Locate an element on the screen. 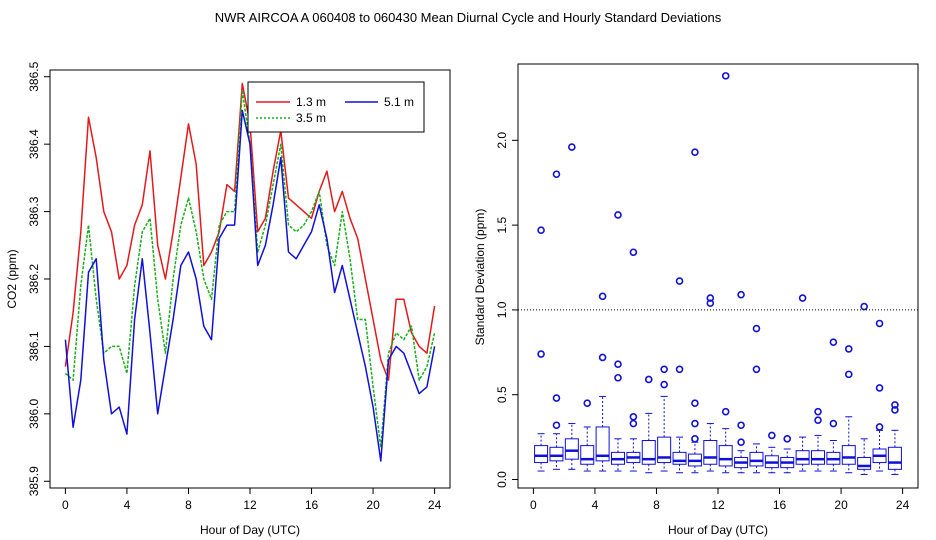 Image resolution: width=936 pixels, height=540 pixels. legend: 1.3 m 5.1 m 3.5 m is located at coordinates (336, 107).